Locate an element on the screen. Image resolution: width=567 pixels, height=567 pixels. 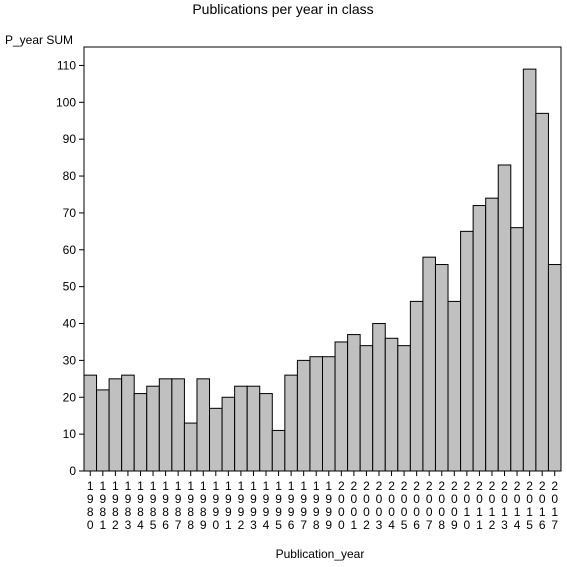
x-axis-label: Publication_year is located at coordinates (320, 554).